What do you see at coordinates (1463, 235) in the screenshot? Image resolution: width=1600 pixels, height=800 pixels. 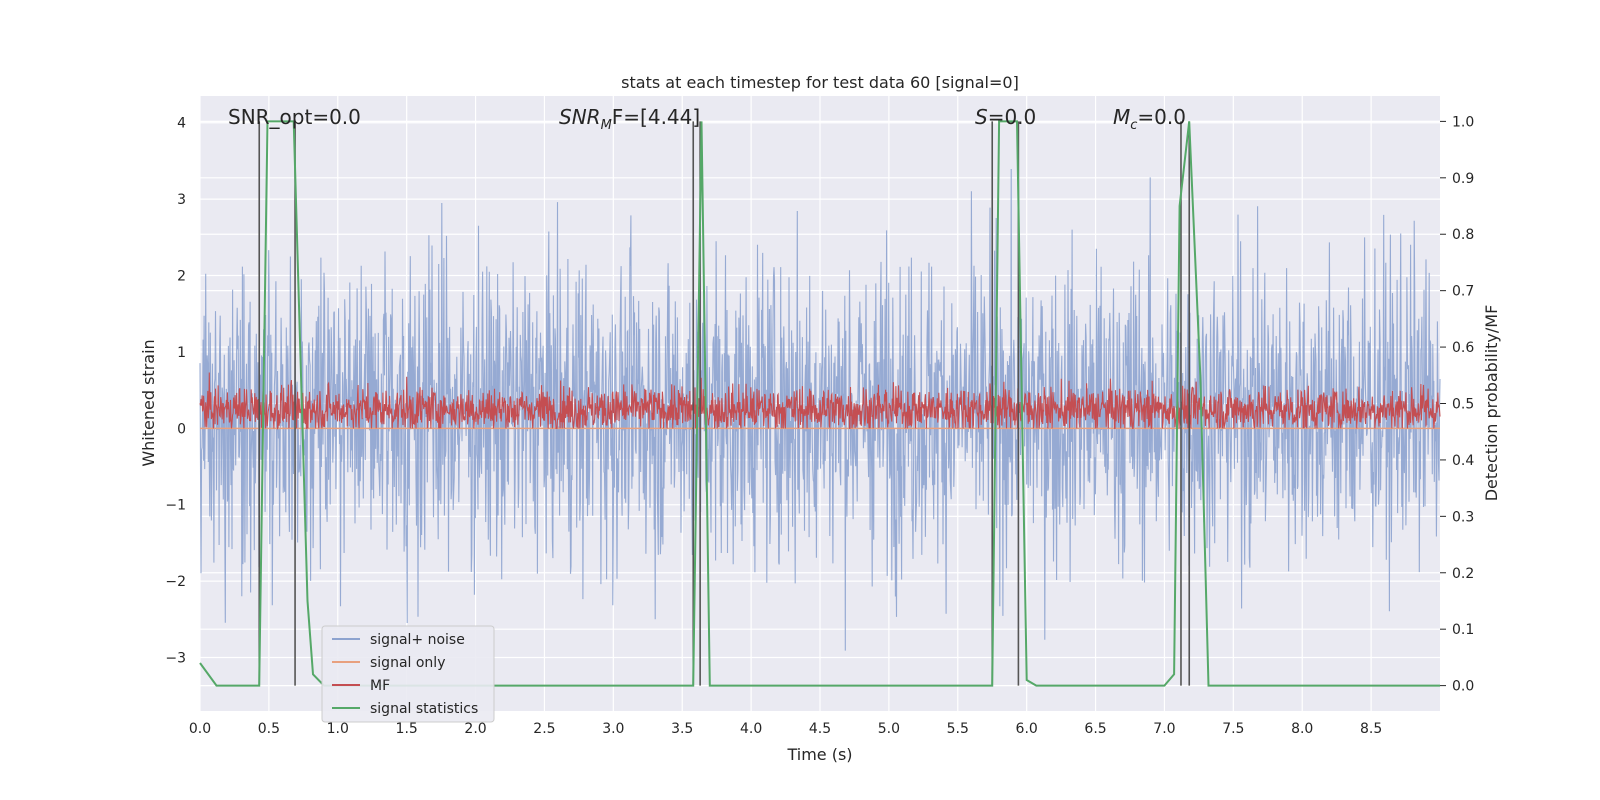 I see `y2-tick-label: 0.8` at bounding box center [1463, 235].